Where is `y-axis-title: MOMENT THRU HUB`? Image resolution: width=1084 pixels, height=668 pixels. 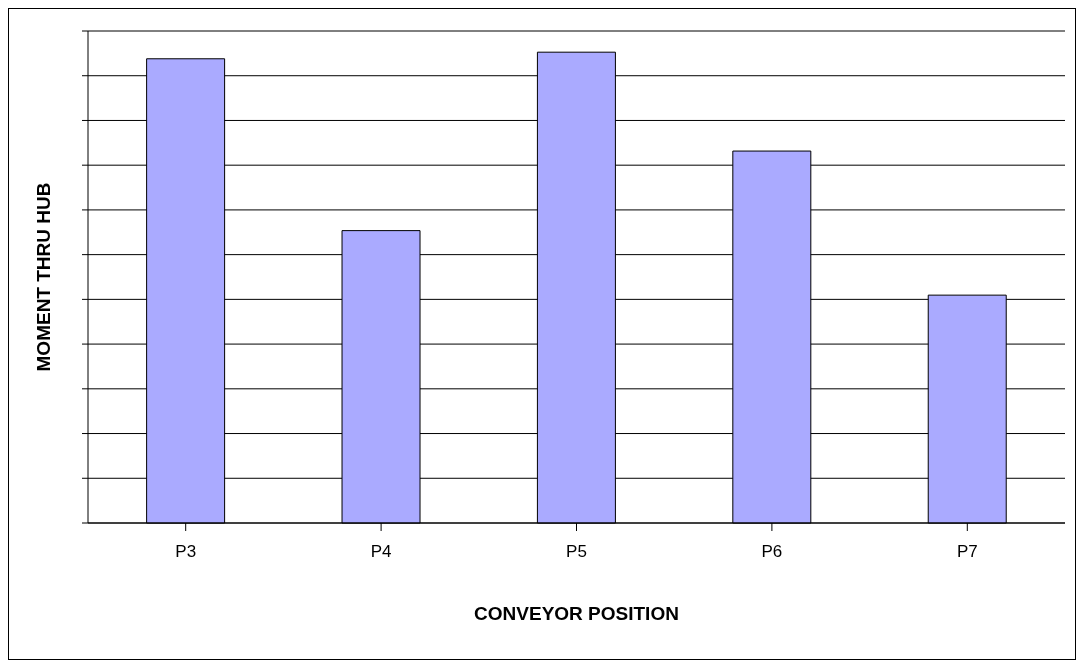 y-axis-title: MOMENT THRU HUB is located at coordinates (43, 277).